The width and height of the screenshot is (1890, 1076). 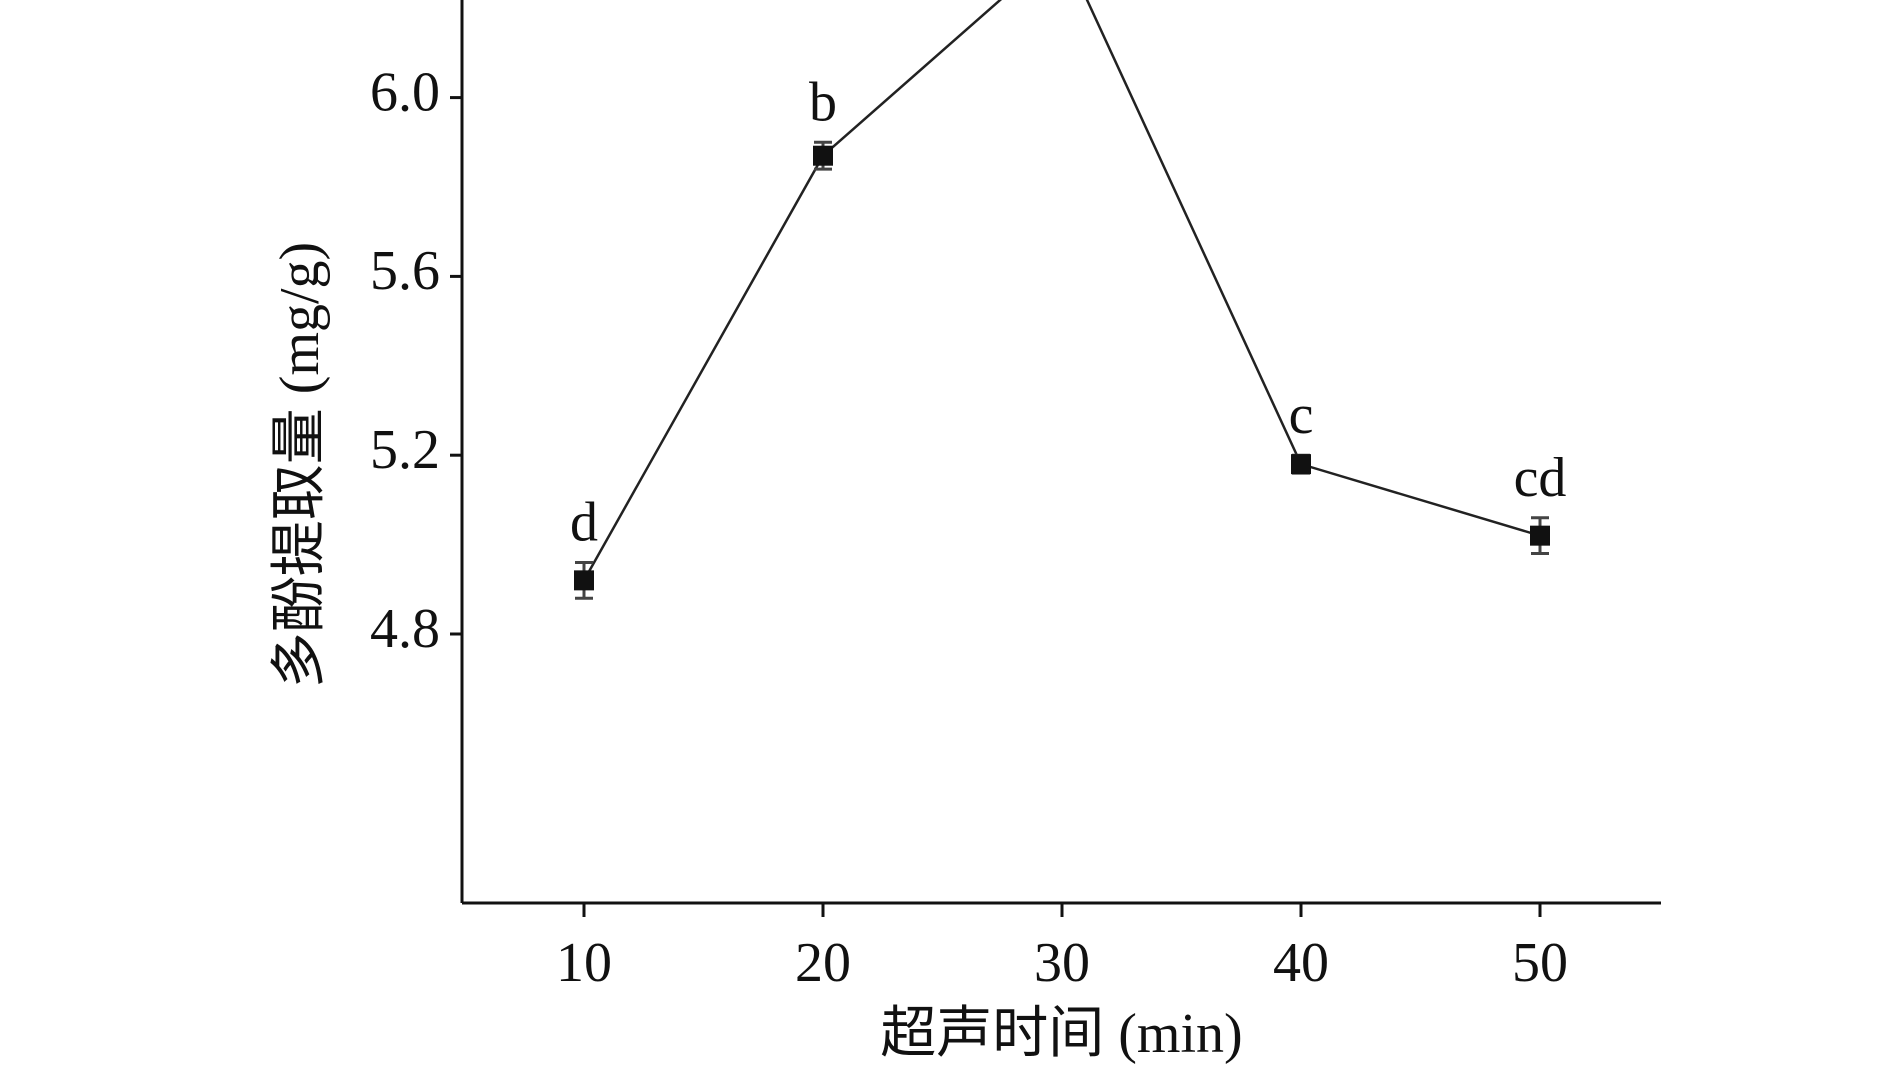 What do you see at coordinates (1301, 963) in the screenshot?
I see `x-tick-label: 40` at bounding box center [1301, 963].